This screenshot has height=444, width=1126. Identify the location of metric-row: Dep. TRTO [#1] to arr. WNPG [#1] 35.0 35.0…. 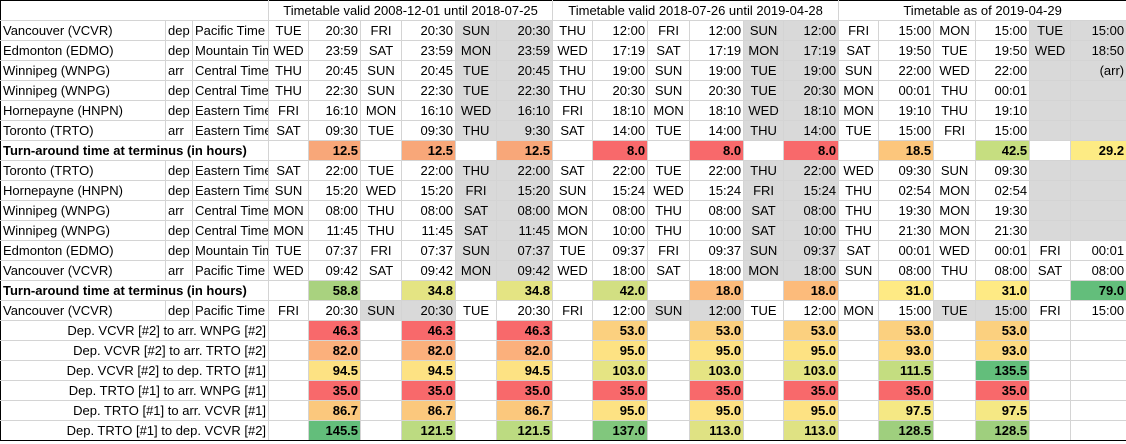
(563, 390).